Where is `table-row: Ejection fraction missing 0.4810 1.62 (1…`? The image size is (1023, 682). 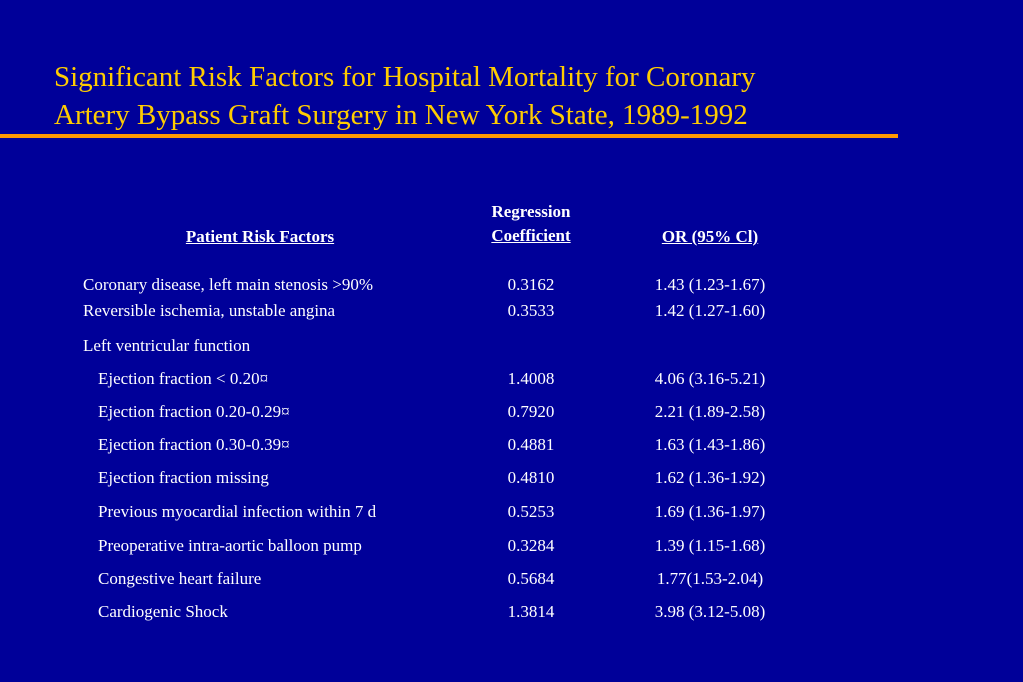 table-row: Ejection fraction missing 0.4810 1.62 (1… is located at coordinates (511, 478).